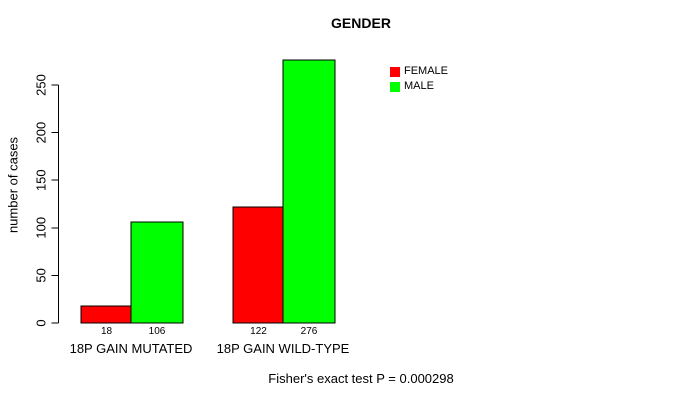 Image resolution: width=690 pixels, height=400 pixels. Describe the element at coordinates (361, 378) in the screenshot. I see `fisher-test-caption: Fisher's exact test P = 0.000298` at that location.